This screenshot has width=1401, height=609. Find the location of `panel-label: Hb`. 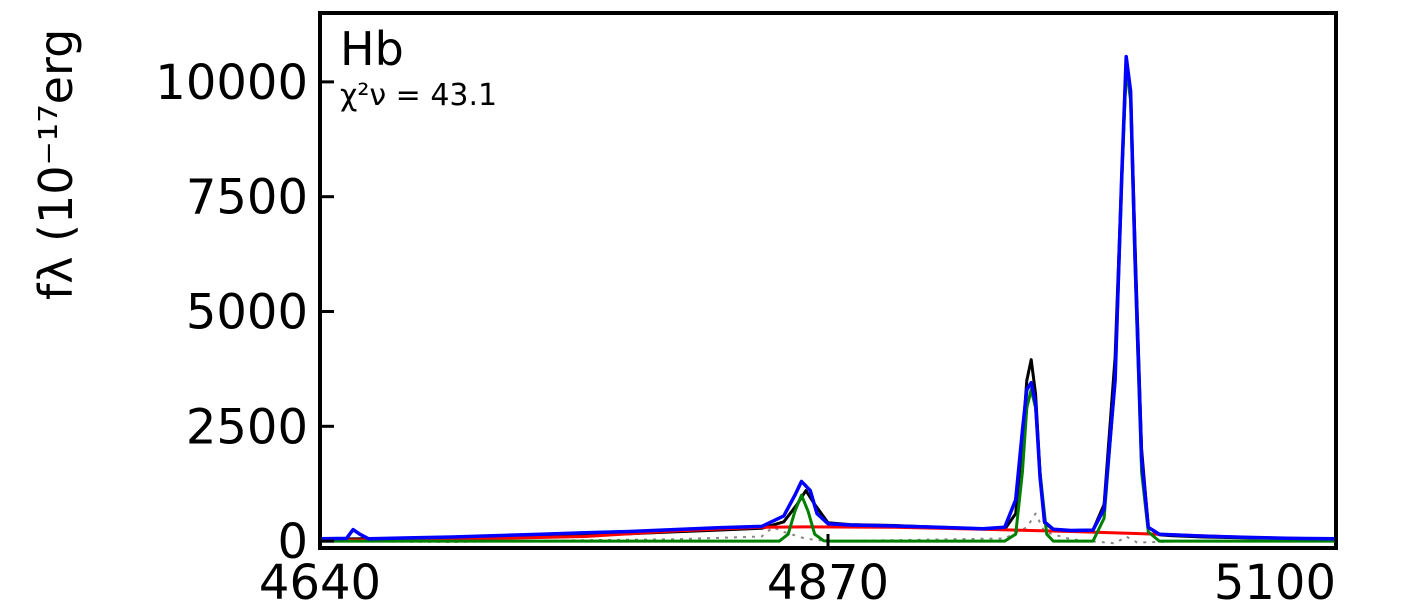

panel-label: Hb is located at coordinates (372, 49).